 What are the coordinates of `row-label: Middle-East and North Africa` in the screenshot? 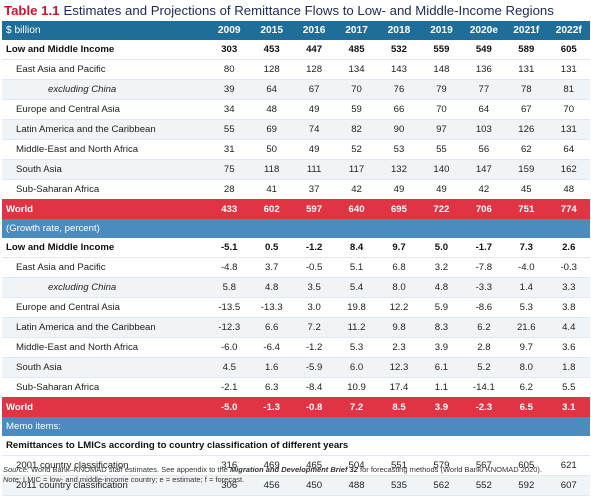 It's located at (105, 149).